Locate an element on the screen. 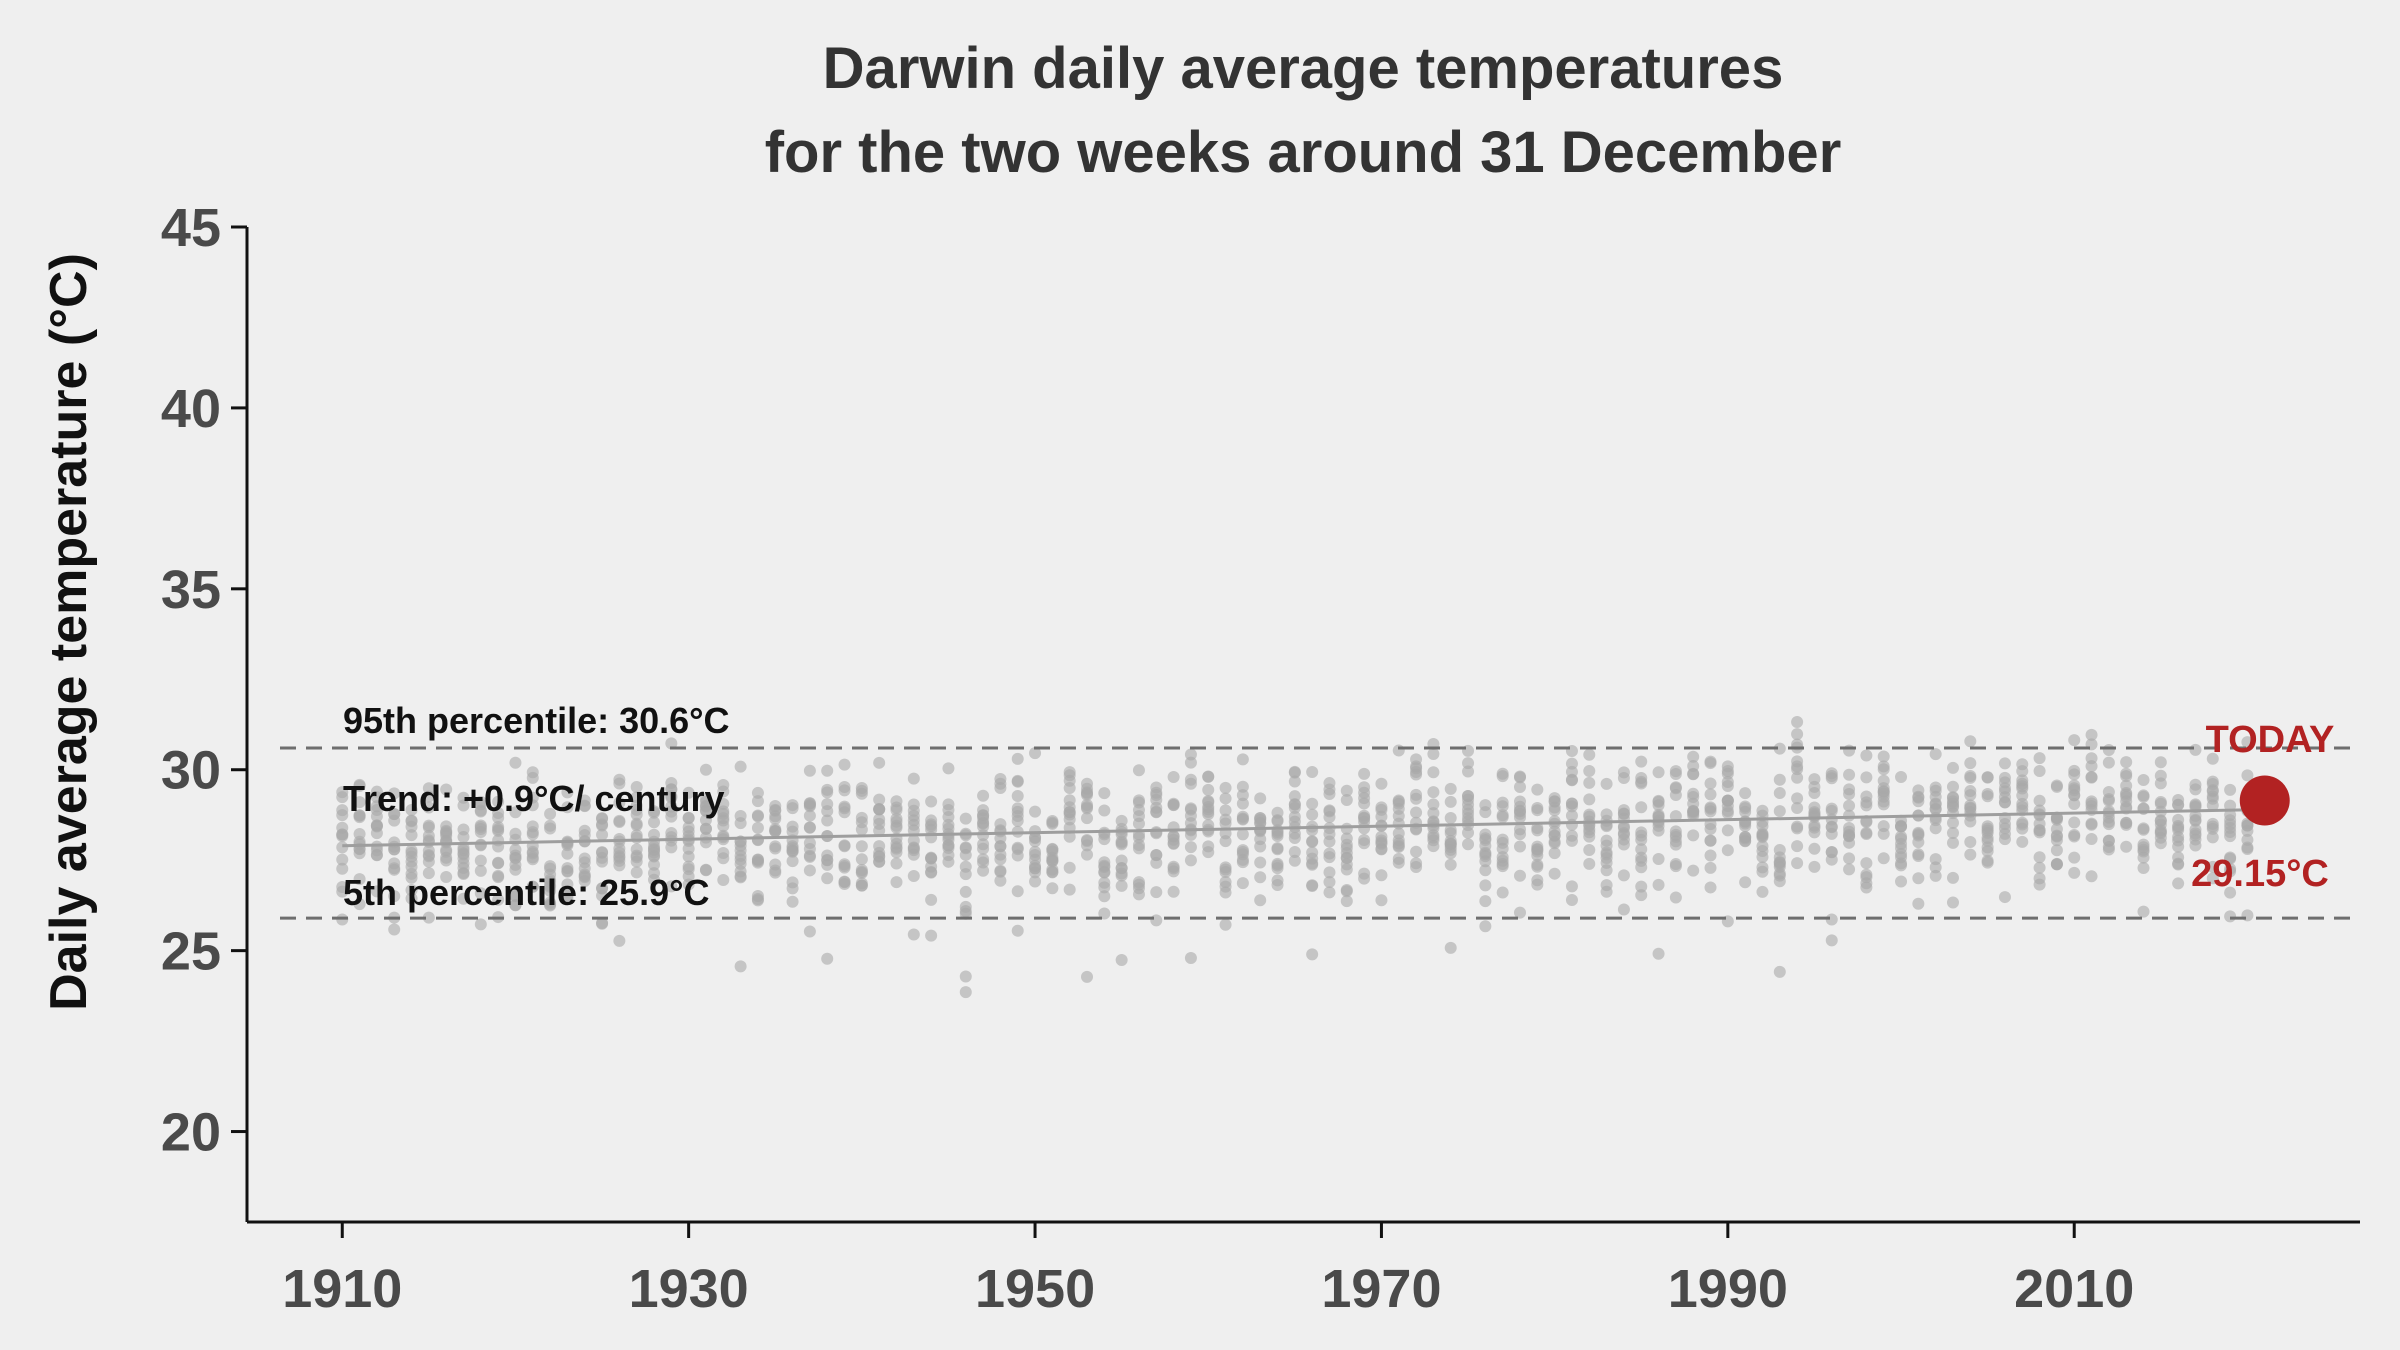 The image size is (2400, 1350). x-tick-label: 1910 is located at coordinates (342, 1289).